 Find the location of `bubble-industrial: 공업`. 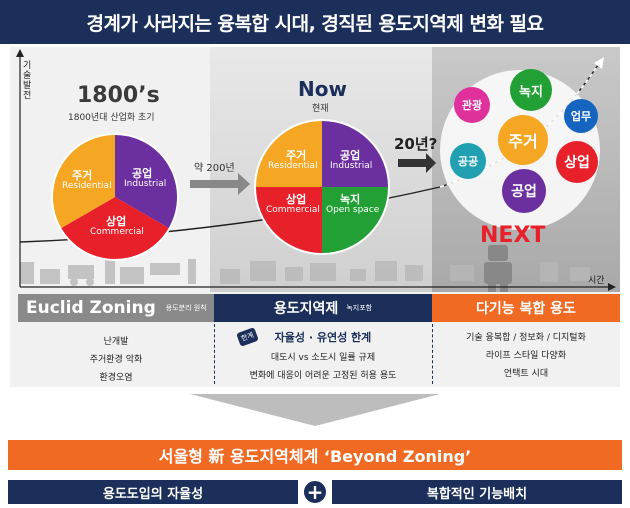

bubble-industrial: 공업 is located at coordinates (524, 191).